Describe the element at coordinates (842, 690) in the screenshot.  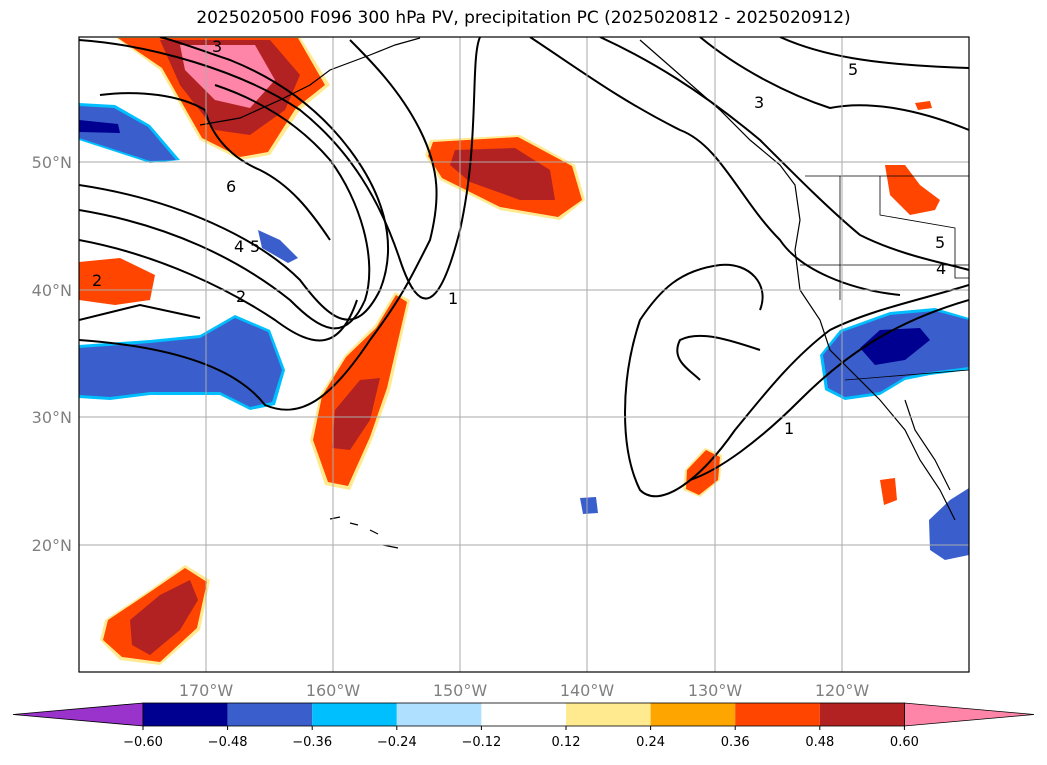
I see `lon-label: 120°W` at that location.